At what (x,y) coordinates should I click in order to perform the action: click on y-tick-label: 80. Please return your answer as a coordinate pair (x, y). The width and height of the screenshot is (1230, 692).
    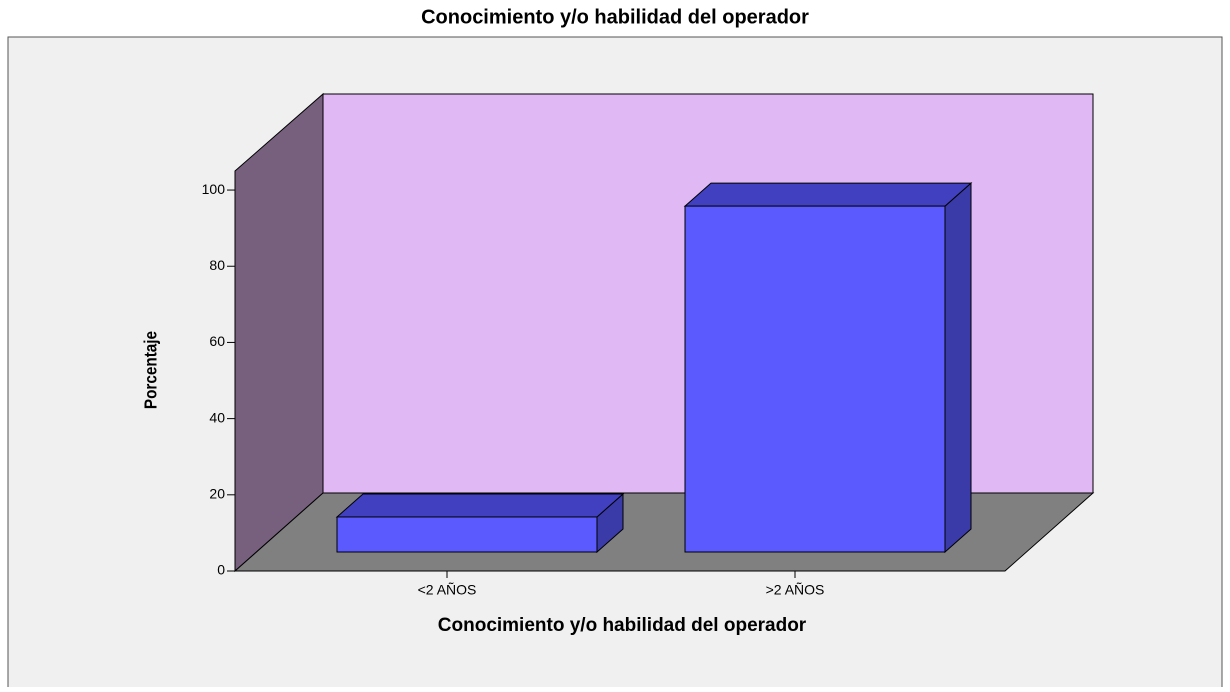
    Looking at the image, I should click on (217, 265).